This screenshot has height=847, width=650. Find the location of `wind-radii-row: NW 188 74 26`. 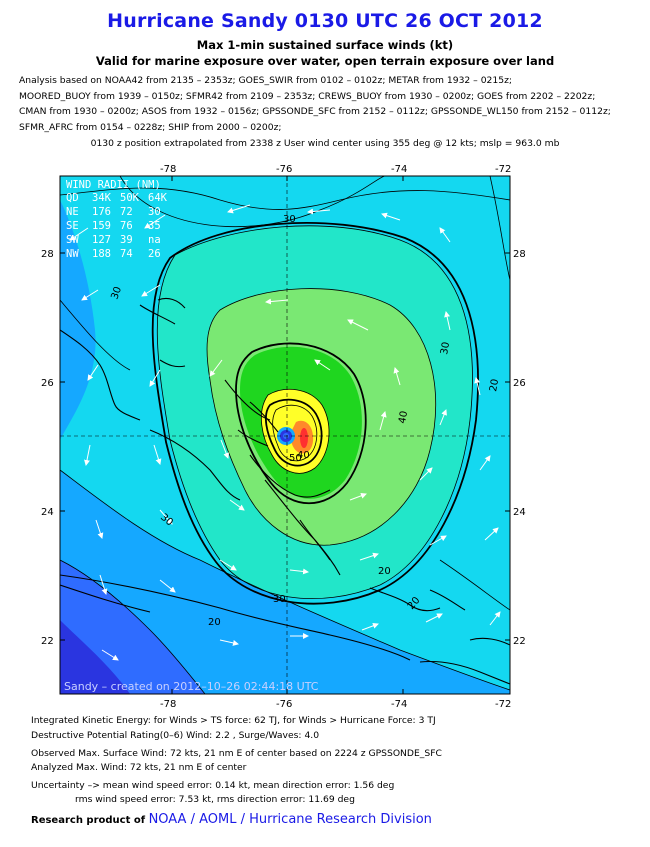

wind-radii-row: NW 188 74 26 is located at coordinates (113, 254).